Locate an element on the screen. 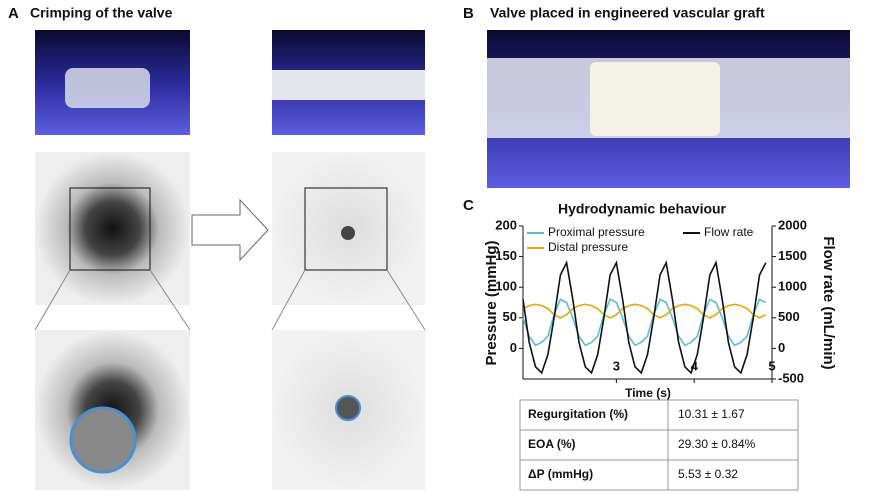 The width and height of the screenshot is (879, 495). panel-label: C is located at coordinates (468, 205).